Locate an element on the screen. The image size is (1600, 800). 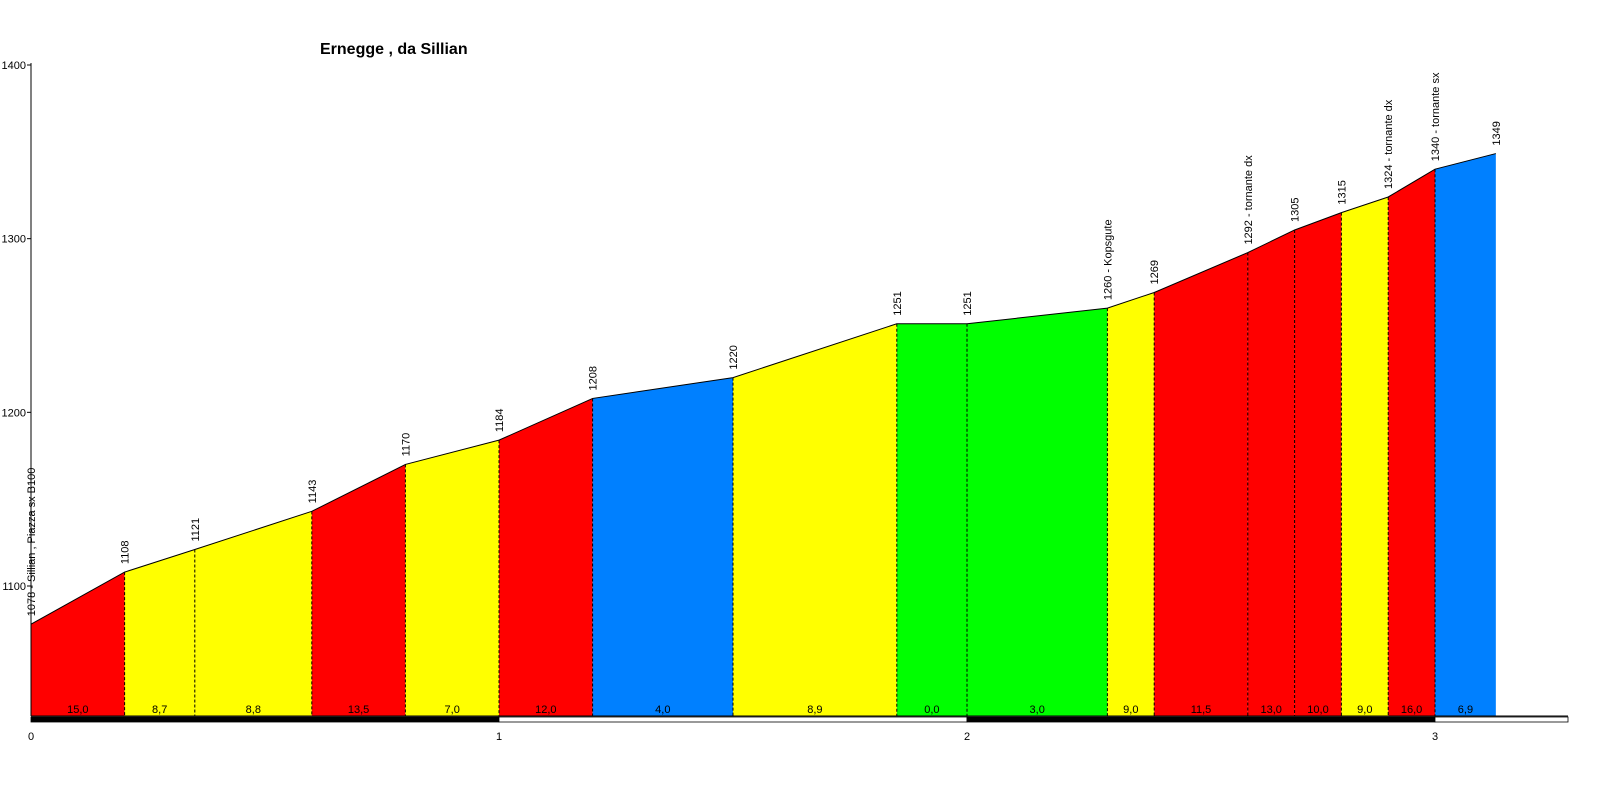
segment-gradient-label: 13,0 is located at coordinates (1270, 710).